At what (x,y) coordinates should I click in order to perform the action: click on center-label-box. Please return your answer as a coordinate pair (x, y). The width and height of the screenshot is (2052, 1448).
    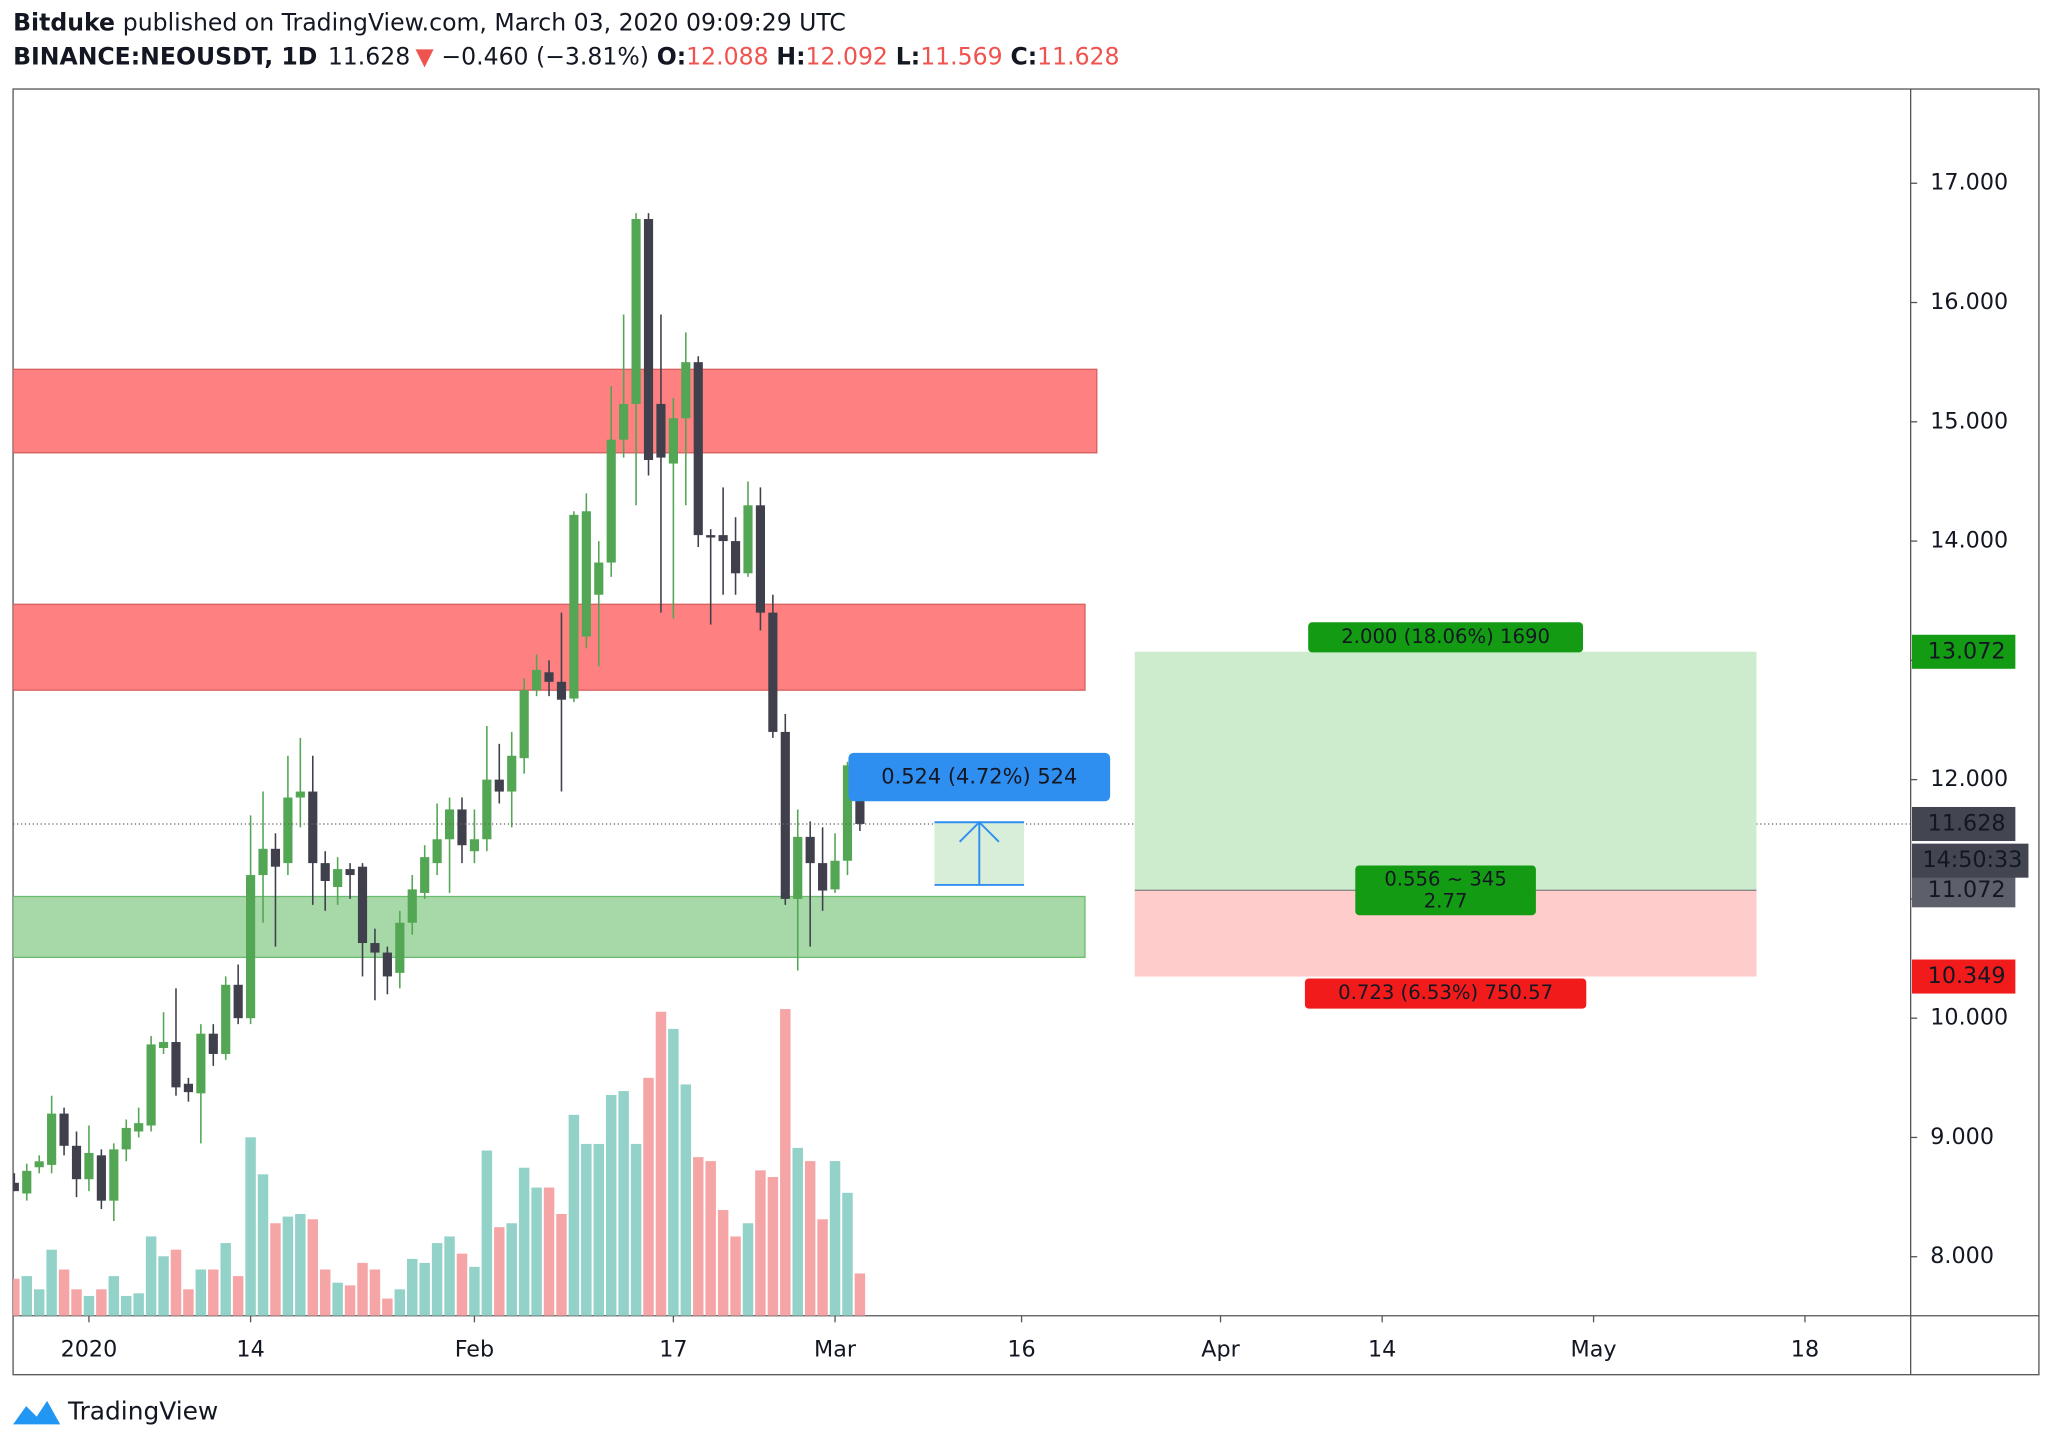
    Looking at the image, I should click on (1445, 890).